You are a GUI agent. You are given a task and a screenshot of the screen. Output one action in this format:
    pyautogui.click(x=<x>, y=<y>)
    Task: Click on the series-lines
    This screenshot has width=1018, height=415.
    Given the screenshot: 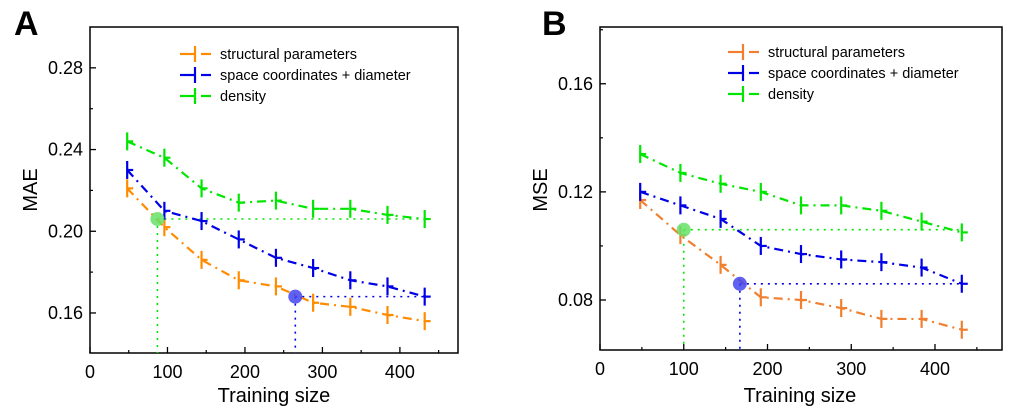 What is the action you would take?
    pyautogui.click(x=278, y=231)
    